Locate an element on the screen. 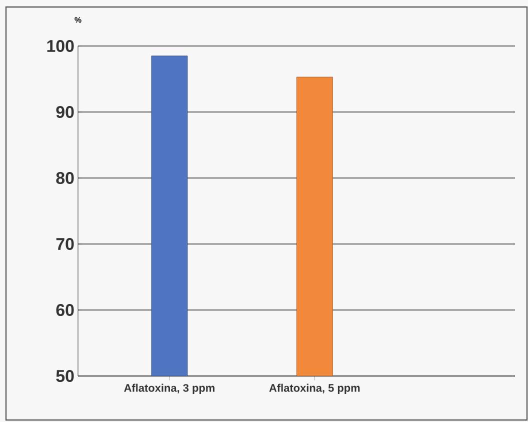  y-tick-label: 60 is located at coordinates (65, 310).